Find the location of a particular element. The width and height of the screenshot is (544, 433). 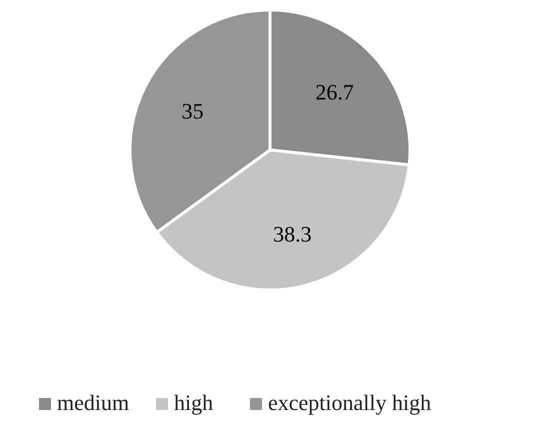

data-label: 26.7 is located at coordinates (334, 92).